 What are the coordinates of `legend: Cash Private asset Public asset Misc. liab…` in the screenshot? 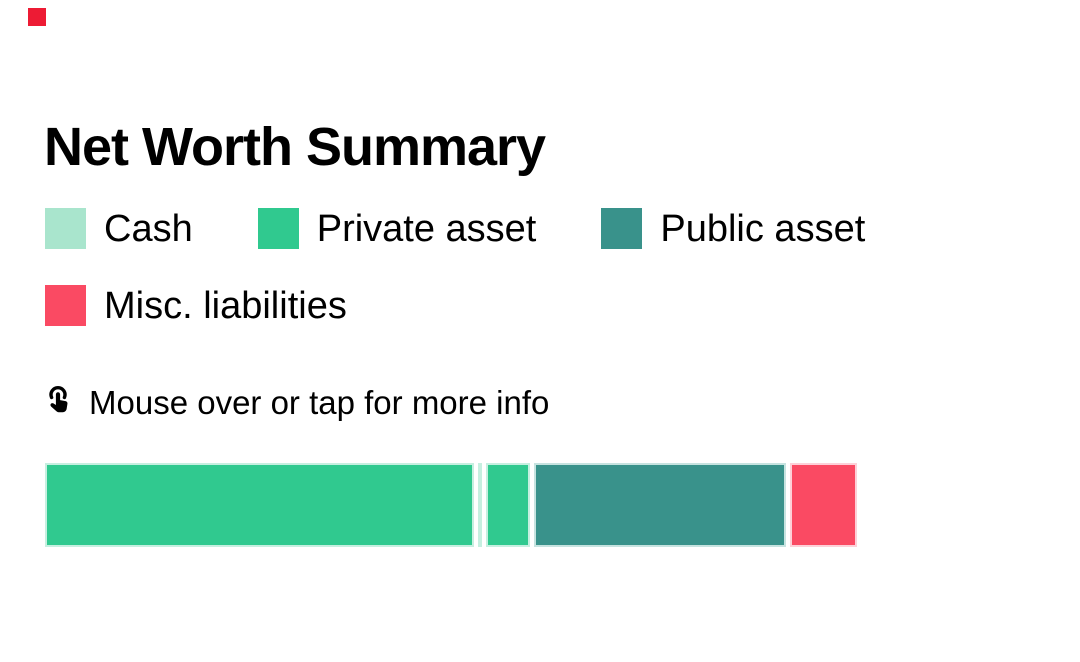 It's located at (455, 267).